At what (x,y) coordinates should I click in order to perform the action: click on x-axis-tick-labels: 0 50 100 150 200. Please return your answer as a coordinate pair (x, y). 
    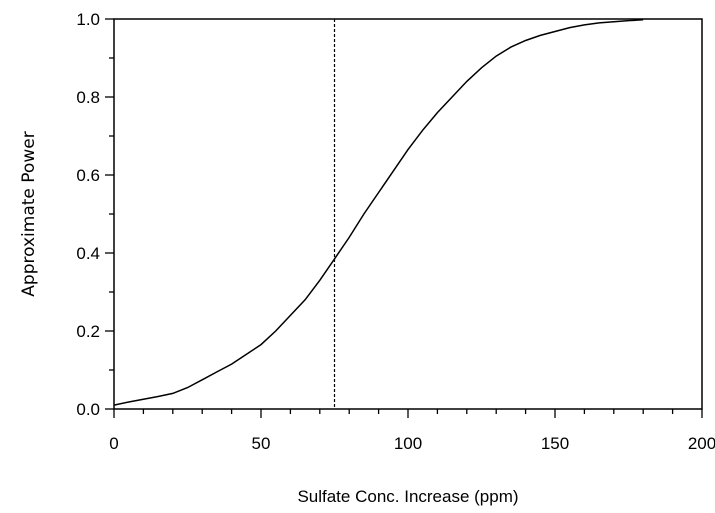
    Looking at the image, I should click on (412, 443).